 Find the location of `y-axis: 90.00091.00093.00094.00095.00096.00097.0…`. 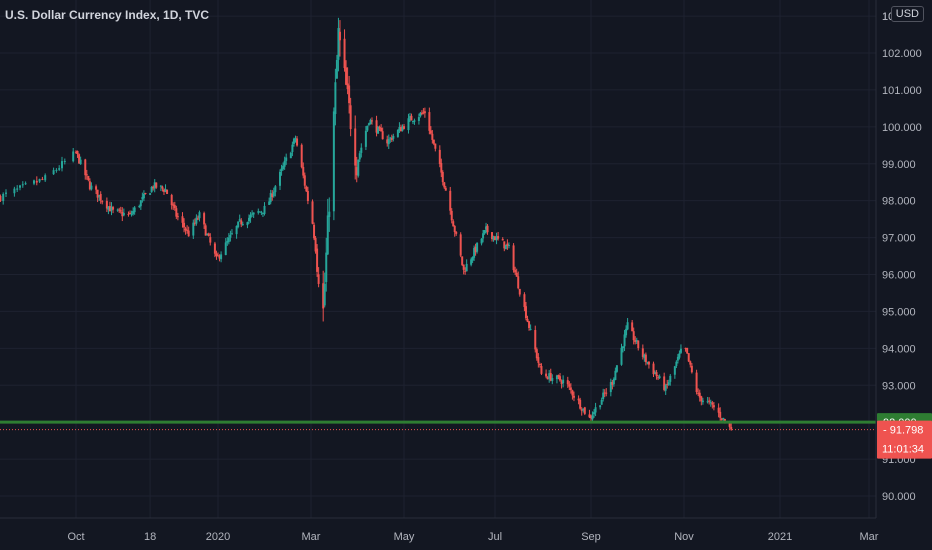

y-axis: 90.00091.00093.00094.00095.00096.00097.0… is located at coordinates (903, 275).